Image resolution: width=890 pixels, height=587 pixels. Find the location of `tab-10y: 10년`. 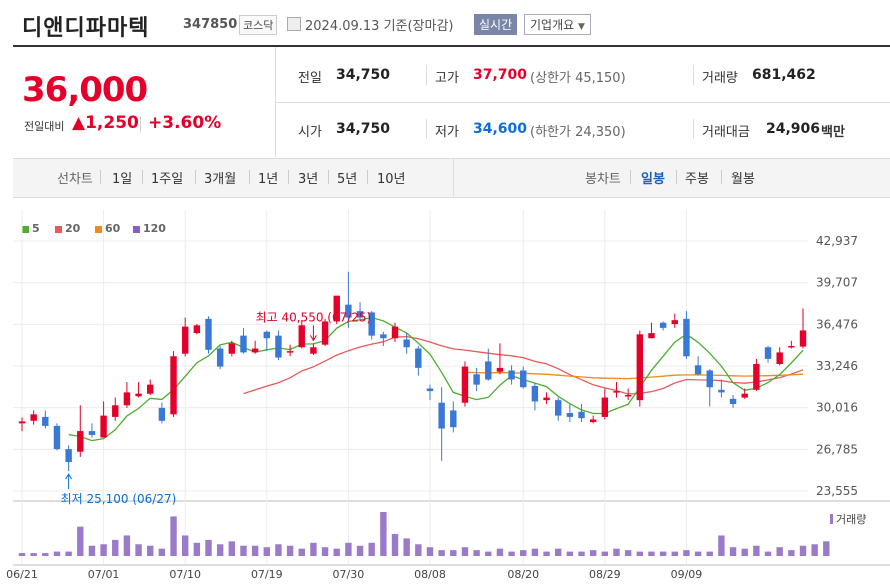

tab-10y: 10년 is located at coordinates (391, 179).